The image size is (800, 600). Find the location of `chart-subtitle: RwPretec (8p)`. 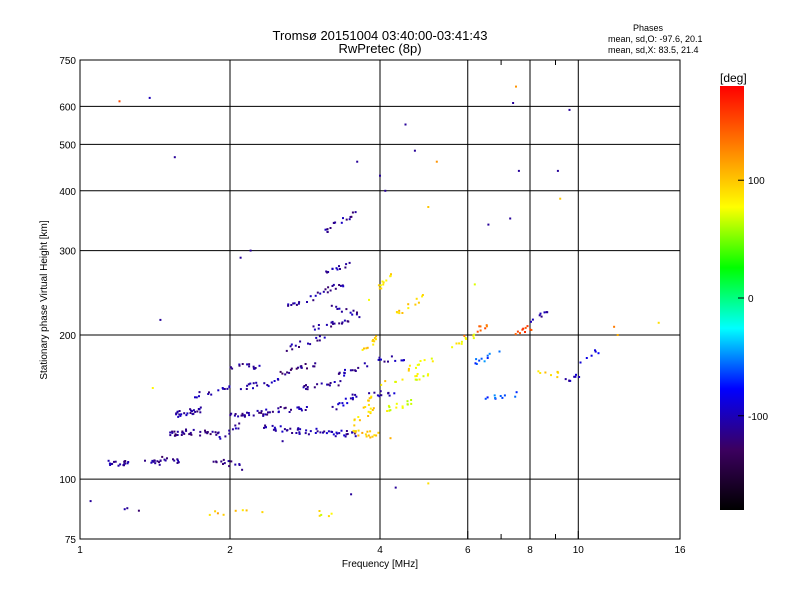

chart-subtitle: RwPretec (8p) is located at coordinates (379, 48).